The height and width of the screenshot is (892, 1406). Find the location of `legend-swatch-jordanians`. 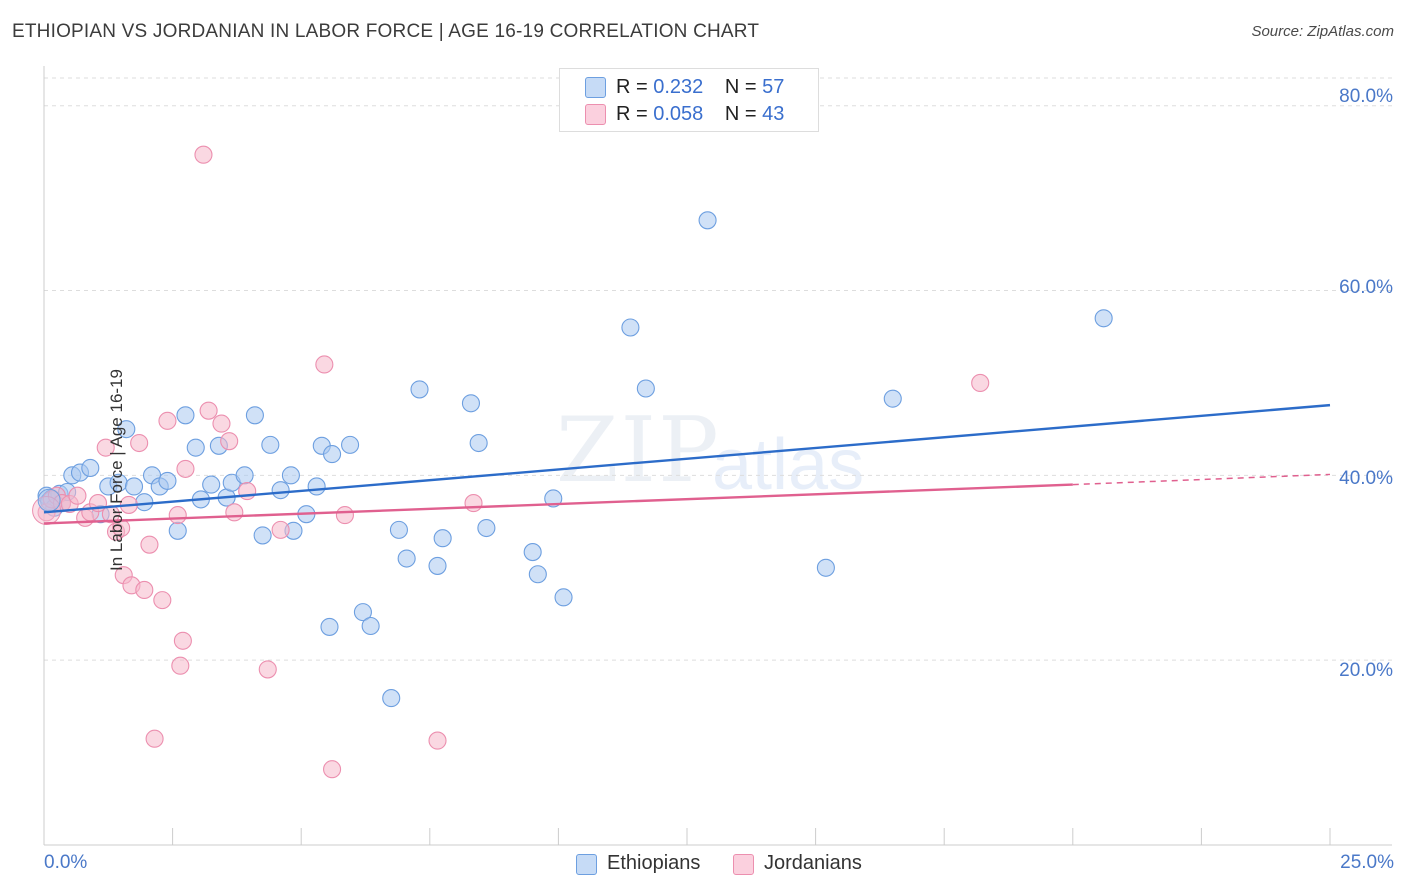

legend-swatch-jordanians is located at coordinates (595, 114).